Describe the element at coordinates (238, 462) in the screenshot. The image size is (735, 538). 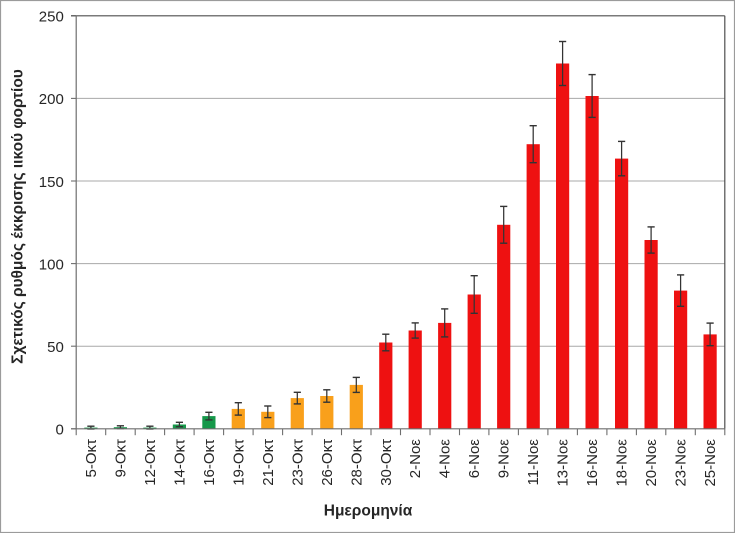
I see `svg-text: 19-Οκτ` at that location.